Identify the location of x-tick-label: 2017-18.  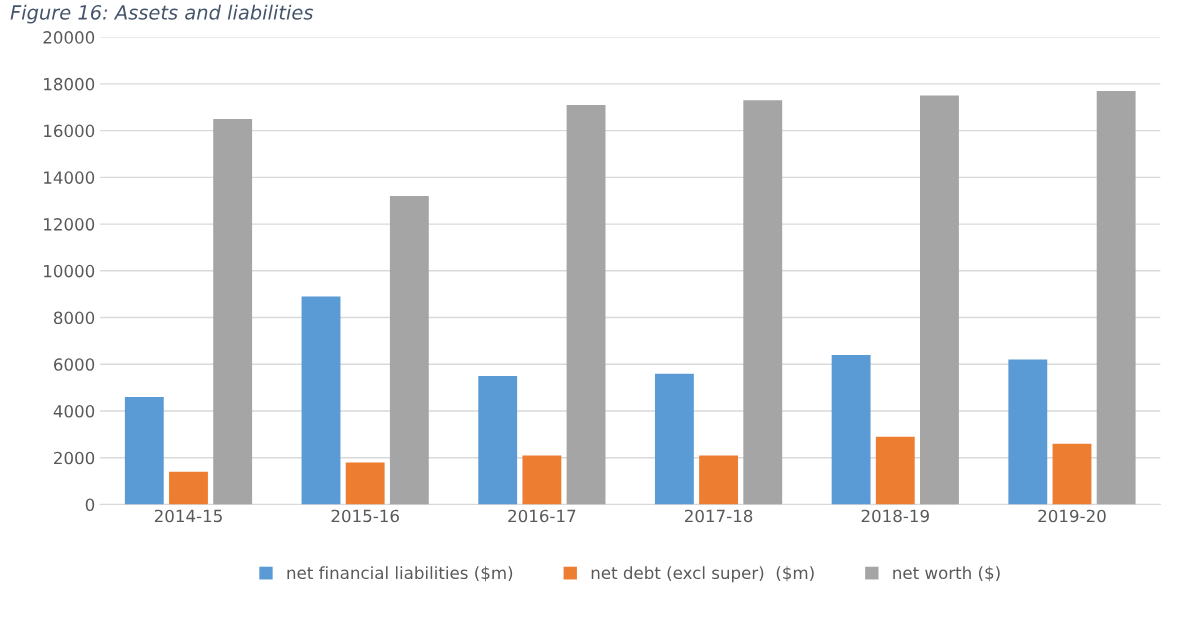
(718, 516).